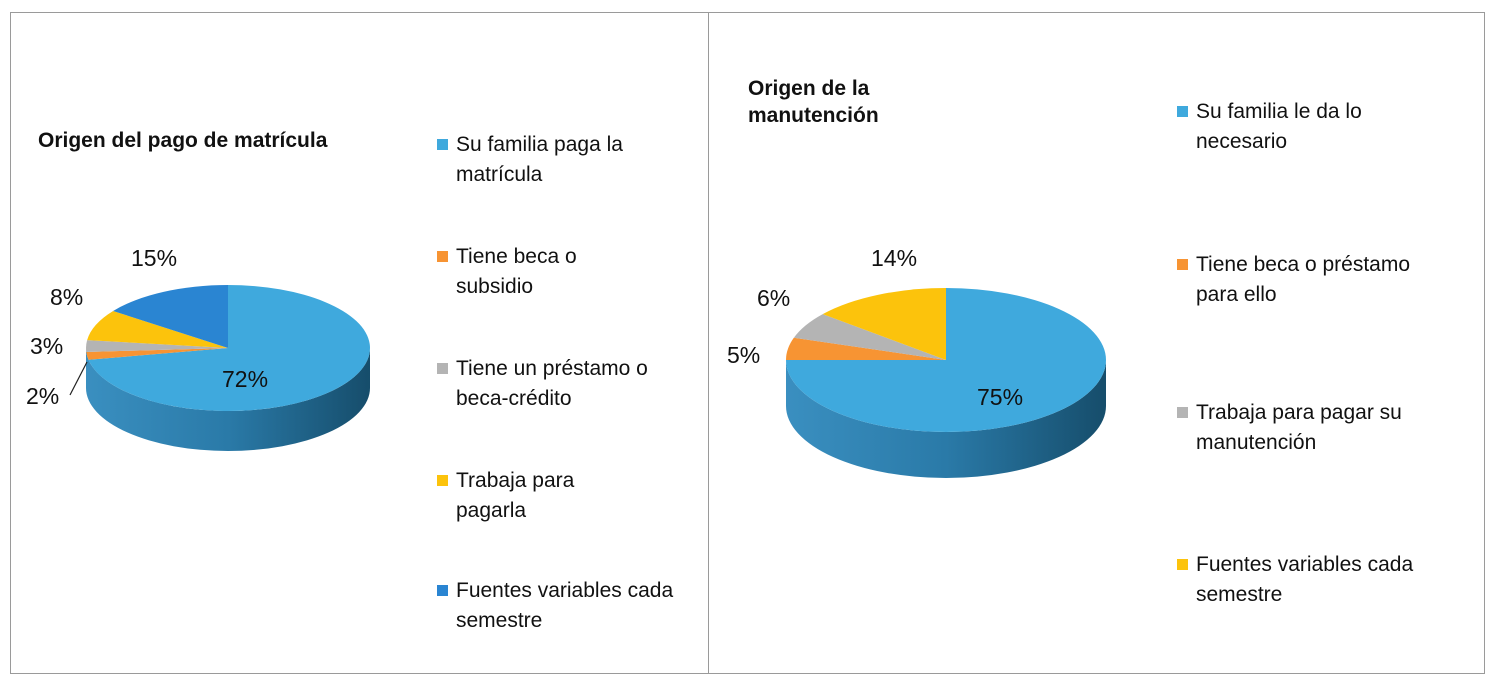 The height and width of the screenshot is (685, 1496). I want to click on pie-matricula, so click(228, 368).